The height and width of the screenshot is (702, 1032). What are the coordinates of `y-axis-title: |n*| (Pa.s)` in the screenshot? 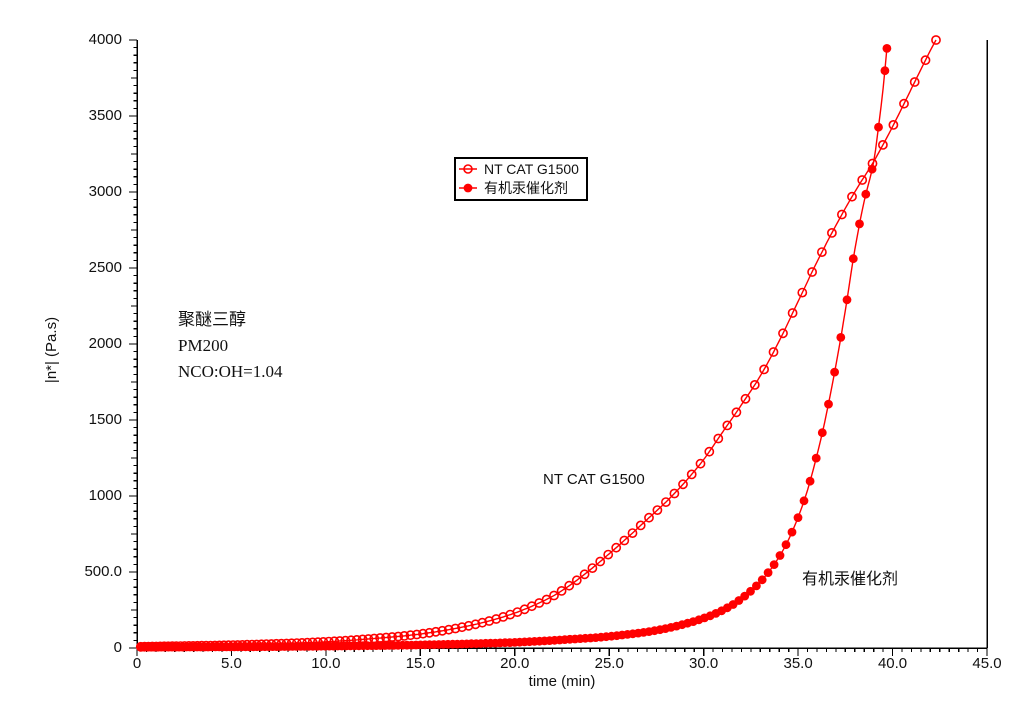 It's located at (51, 350).